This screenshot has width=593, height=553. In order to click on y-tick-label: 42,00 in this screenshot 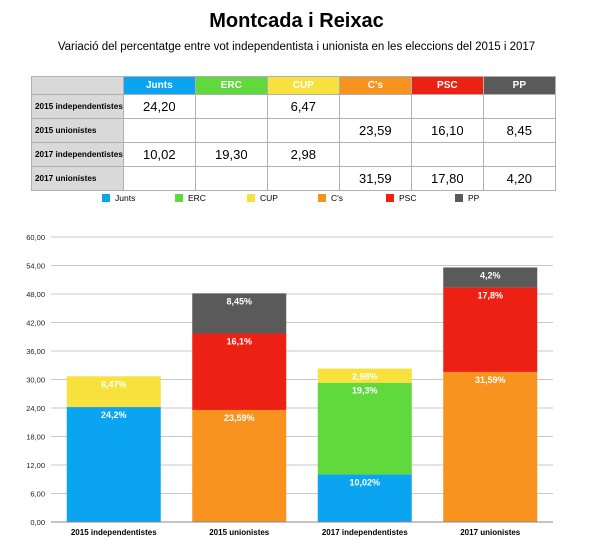, I will do `click(35, 323)`.